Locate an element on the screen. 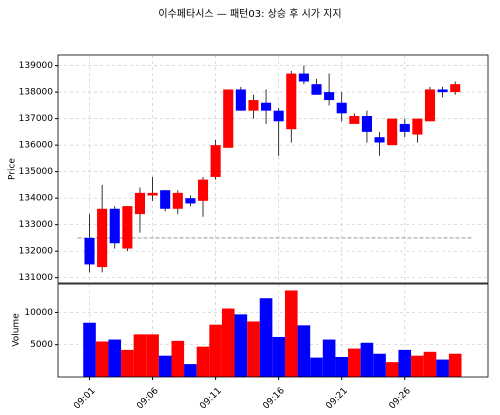 This screenshot has width=500, height=415. y-tick-label: 136000 is located at coordinates (36, 146).